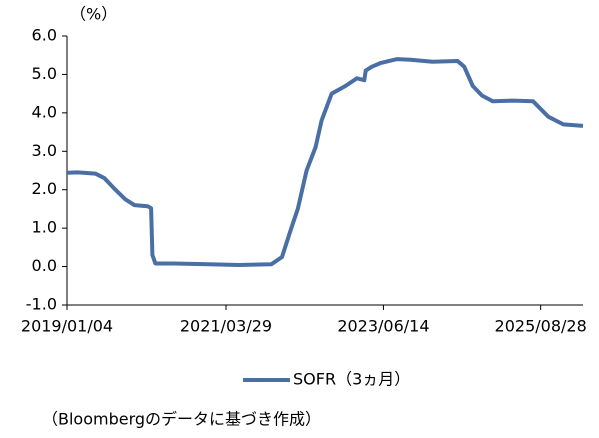 Image resolution: width=599 pixels, height=438 pixels. What do you see at coordinates (226, 326) in the screenshot?
I see `x-tick-label: 2021/03/29` at bounding box center [226, 326].